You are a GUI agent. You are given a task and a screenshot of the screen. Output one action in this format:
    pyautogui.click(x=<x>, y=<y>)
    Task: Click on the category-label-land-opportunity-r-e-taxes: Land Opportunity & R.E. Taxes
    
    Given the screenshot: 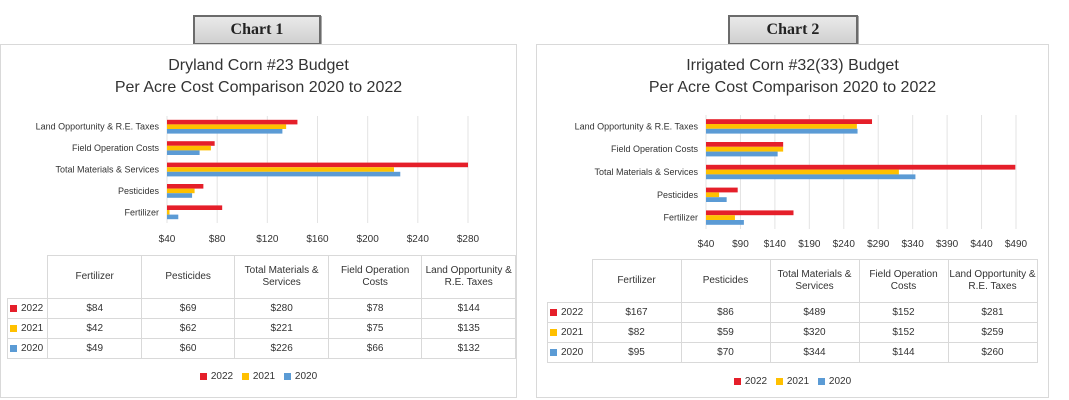 What is the action you would take?
    pyautogui.click(x=98, y=127)
    